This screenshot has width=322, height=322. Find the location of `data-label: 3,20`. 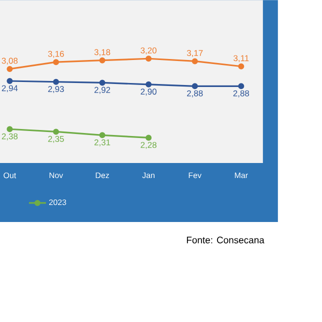

data-label: 3,20 is located at coordinates (148, 50).